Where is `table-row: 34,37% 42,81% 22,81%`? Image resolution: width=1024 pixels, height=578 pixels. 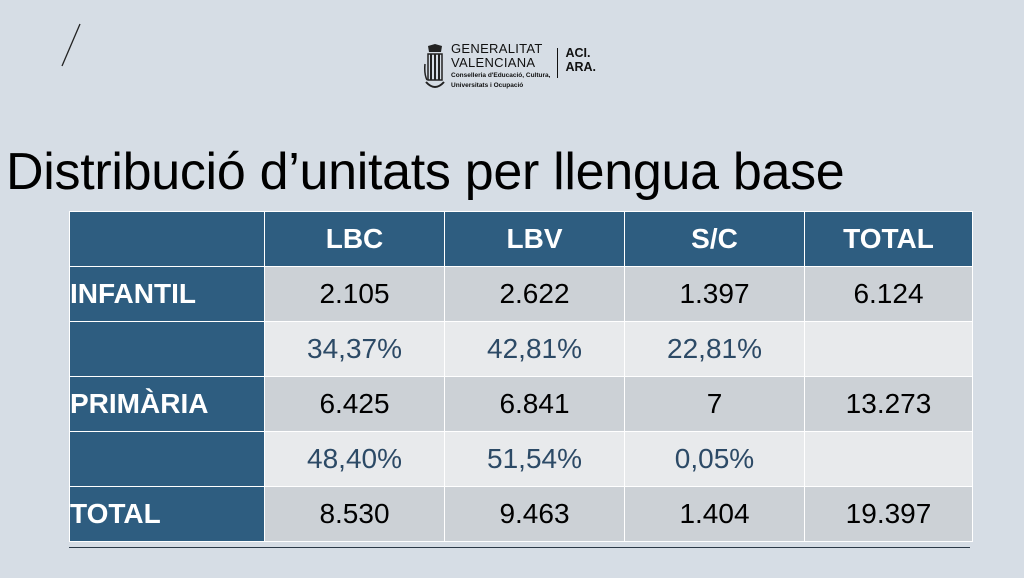
table-row: 34,37% 42,81% 22,81% is located at coordinates (521, 349).